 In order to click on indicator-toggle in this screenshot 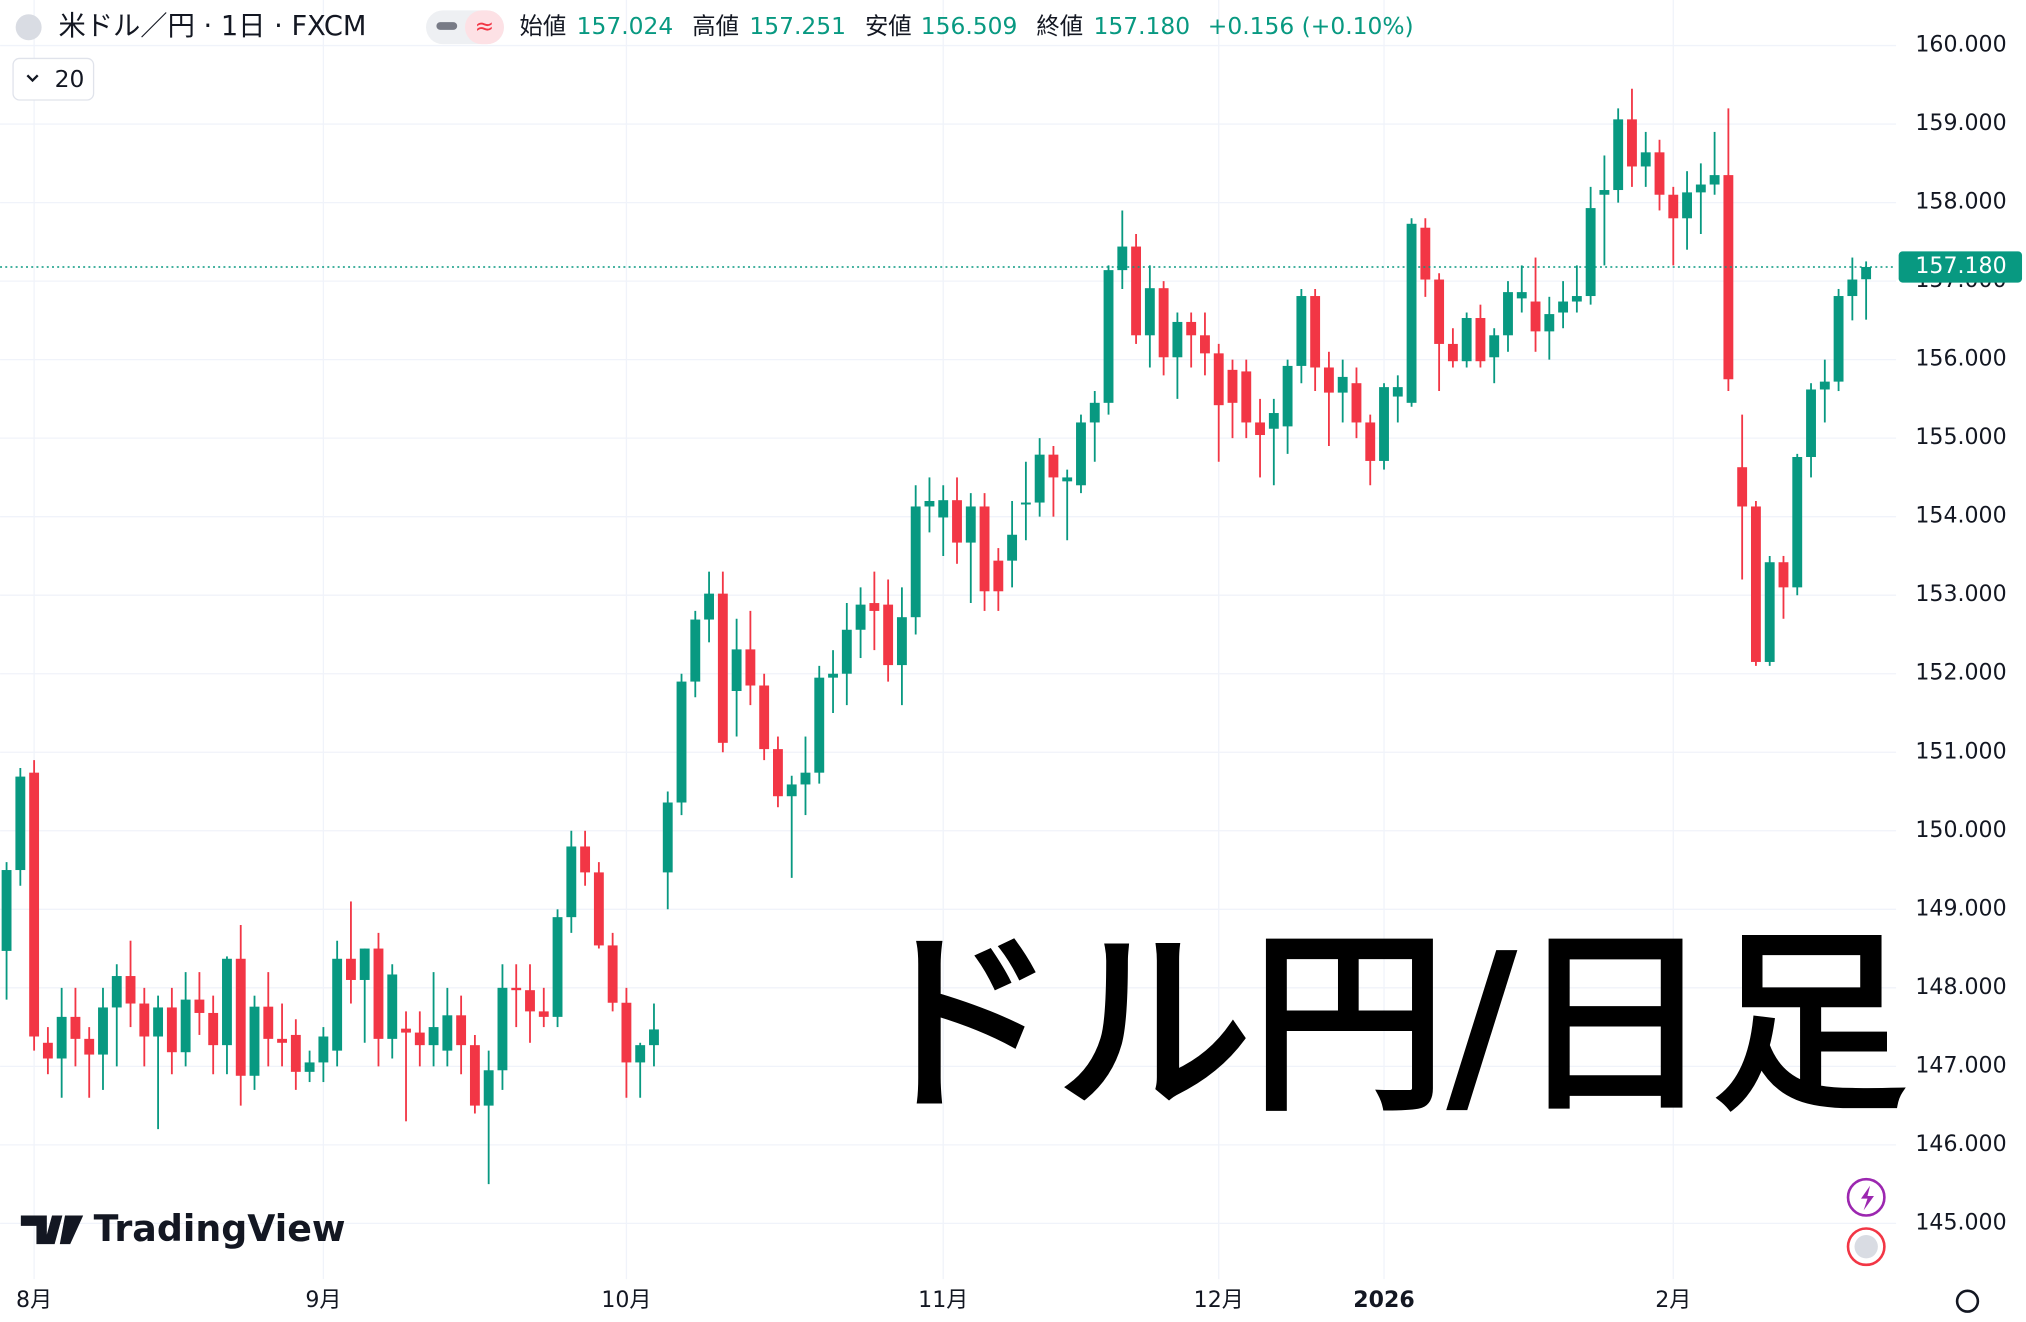, I will do `click(53, 79)`.